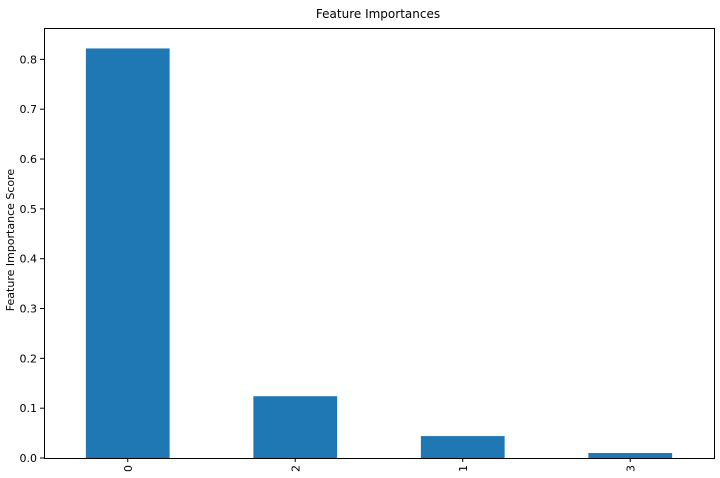 This screenshot has width=720, height=478. What do you see at coordinates (29, 358) in the screenshot?
I see `y-tick-label: 0.2` at bounding box center [29, 358].